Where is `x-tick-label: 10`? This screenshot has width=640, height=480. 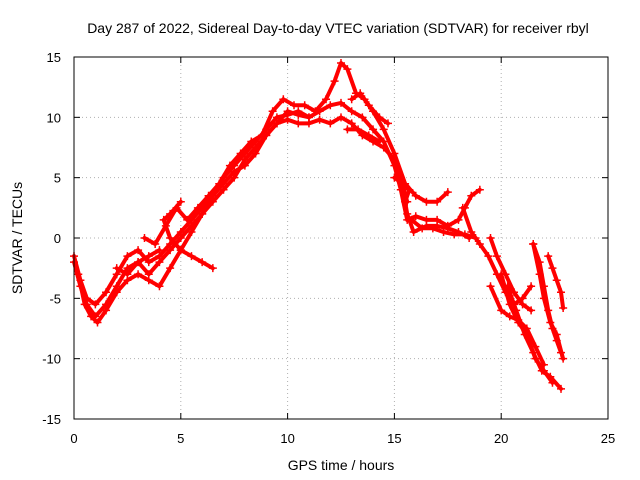
x-tick-label: 10 is located at coordinates (287, 438).